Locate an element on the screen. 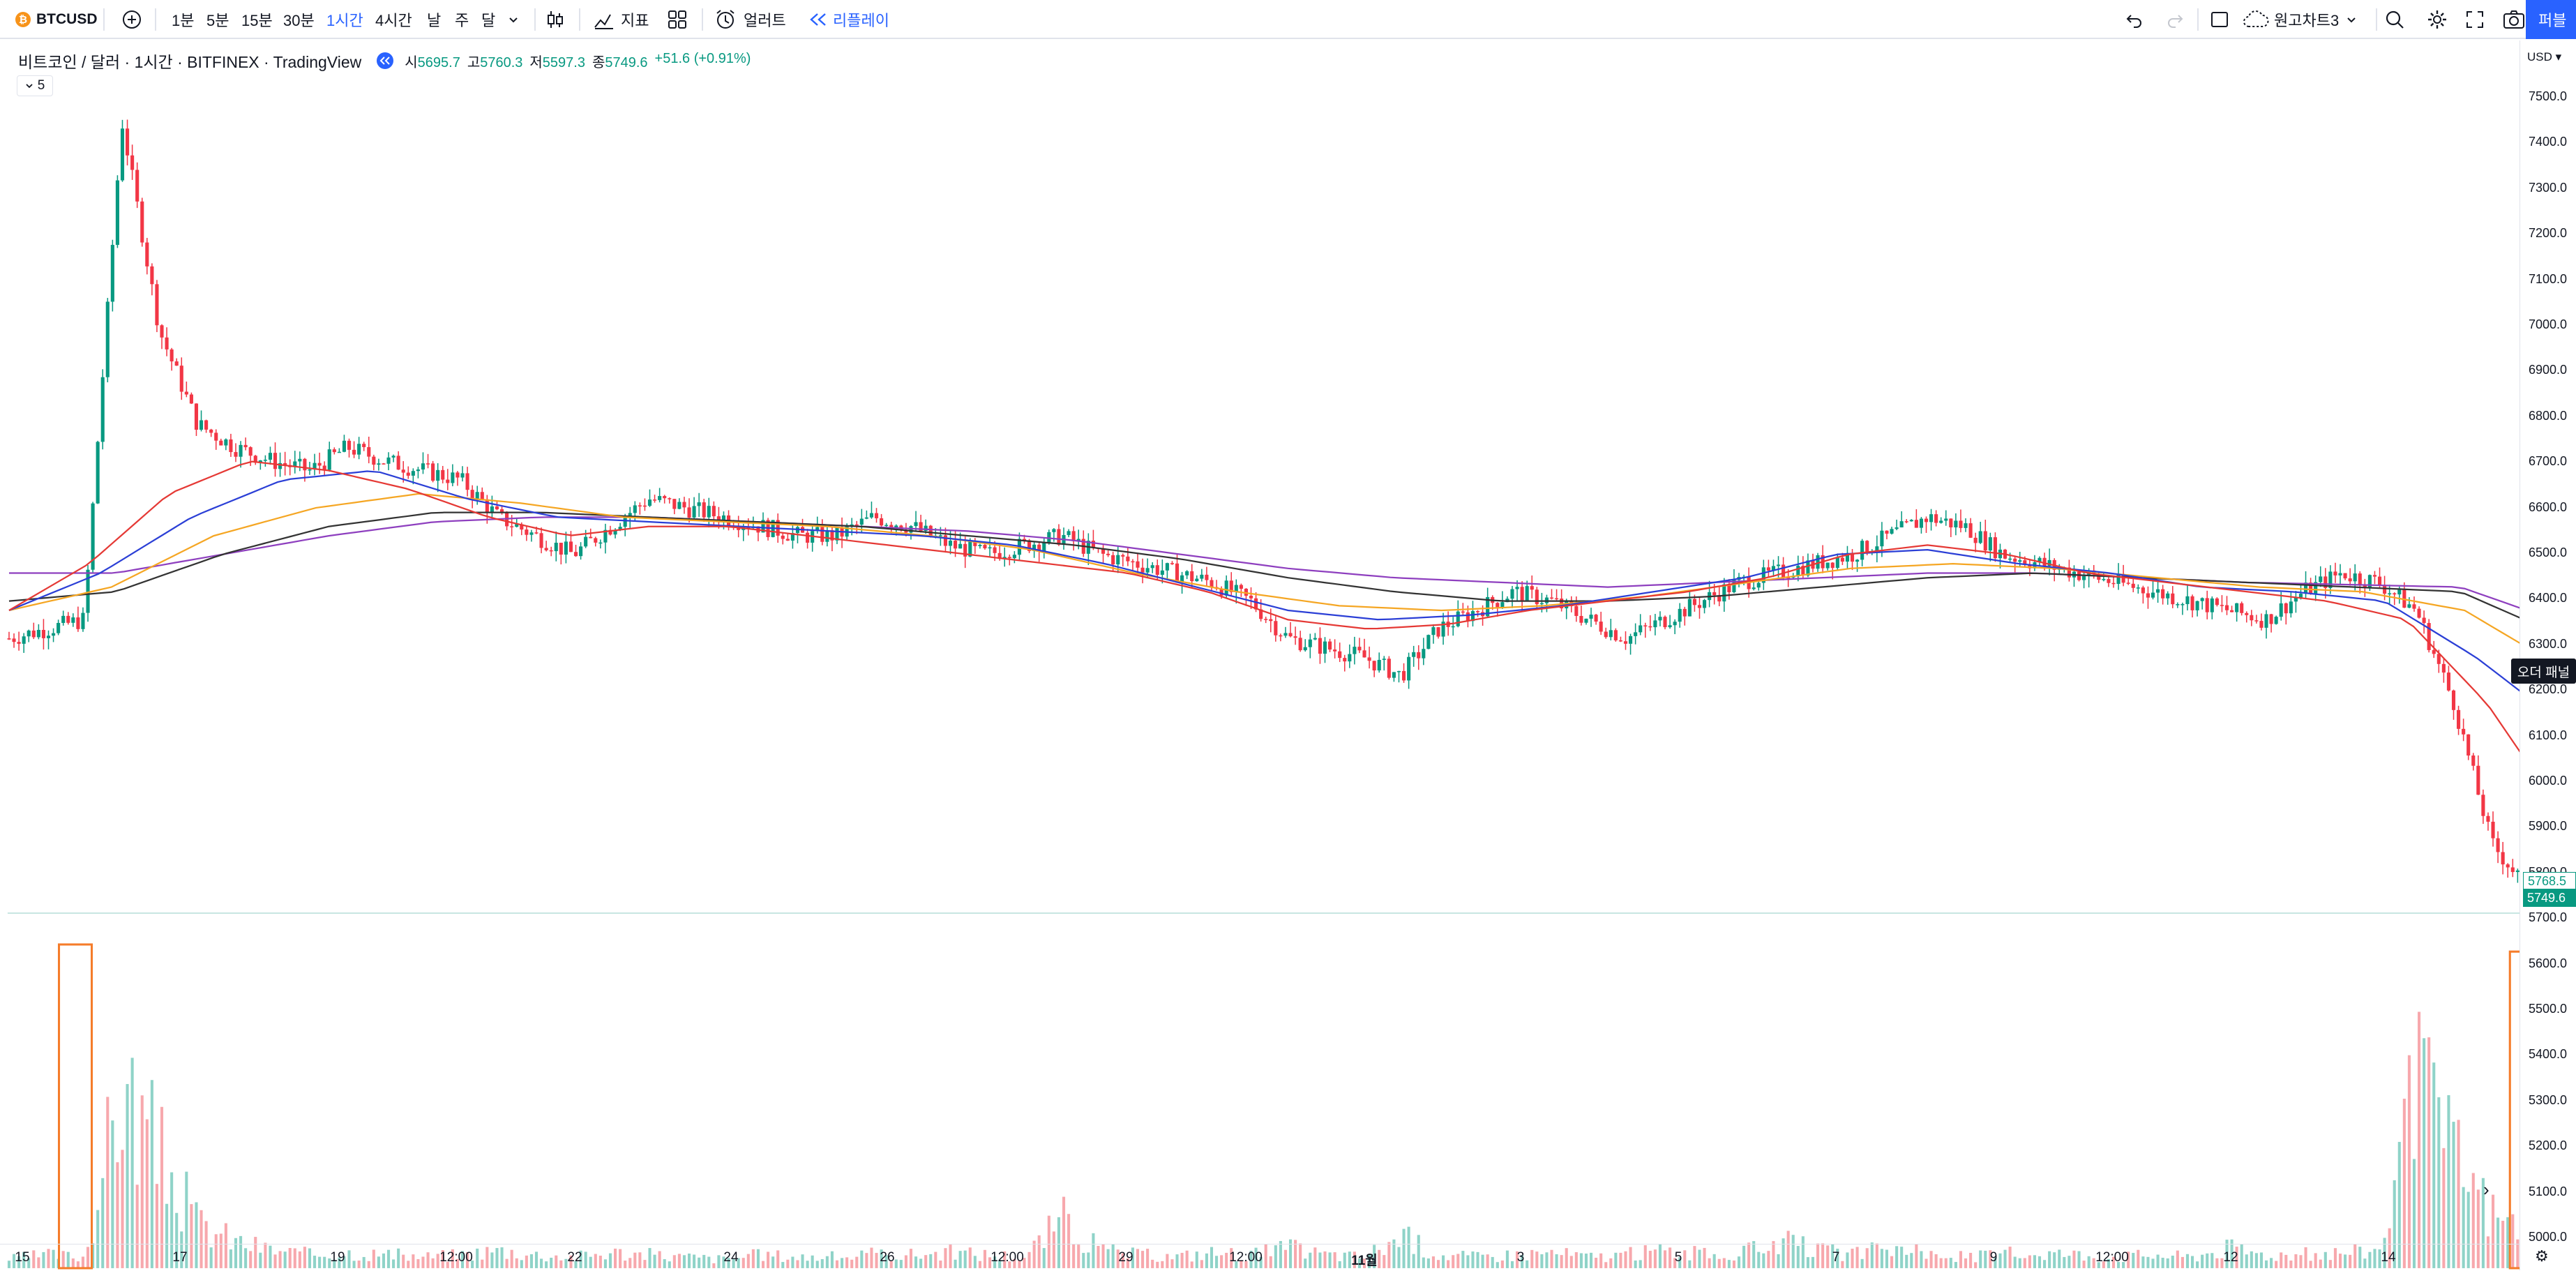 This screenshot has width=2576, height=1271. chart-type-button is located at coordinates (555, 19).